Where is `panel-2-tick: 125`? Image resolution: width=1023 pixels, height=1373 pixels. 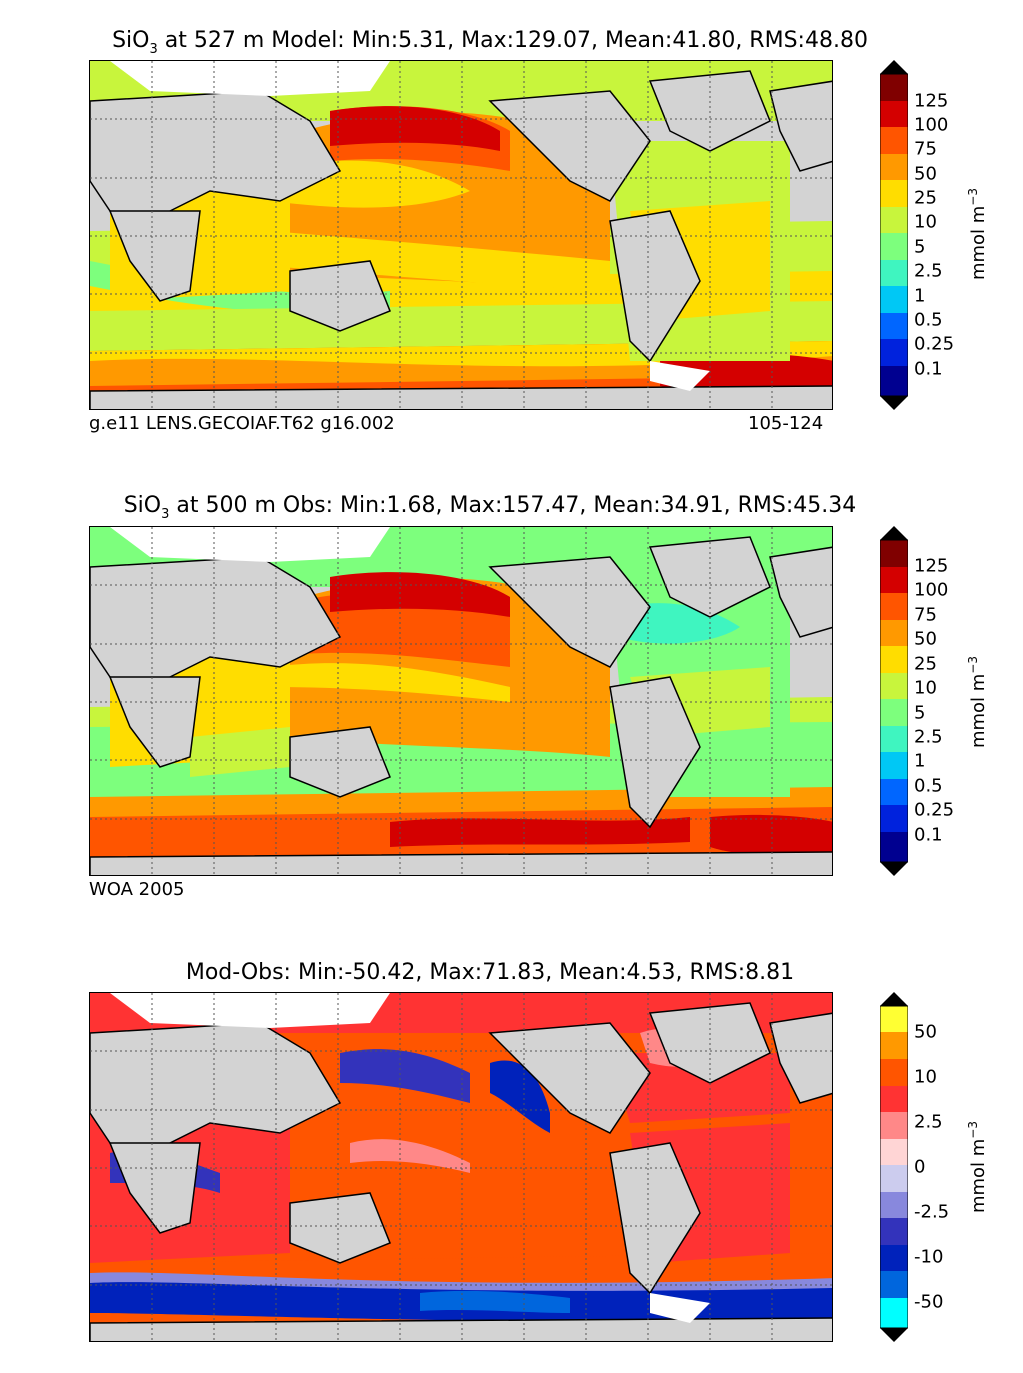 panel-2-tick: 125 is located at coordinates (931, 566).